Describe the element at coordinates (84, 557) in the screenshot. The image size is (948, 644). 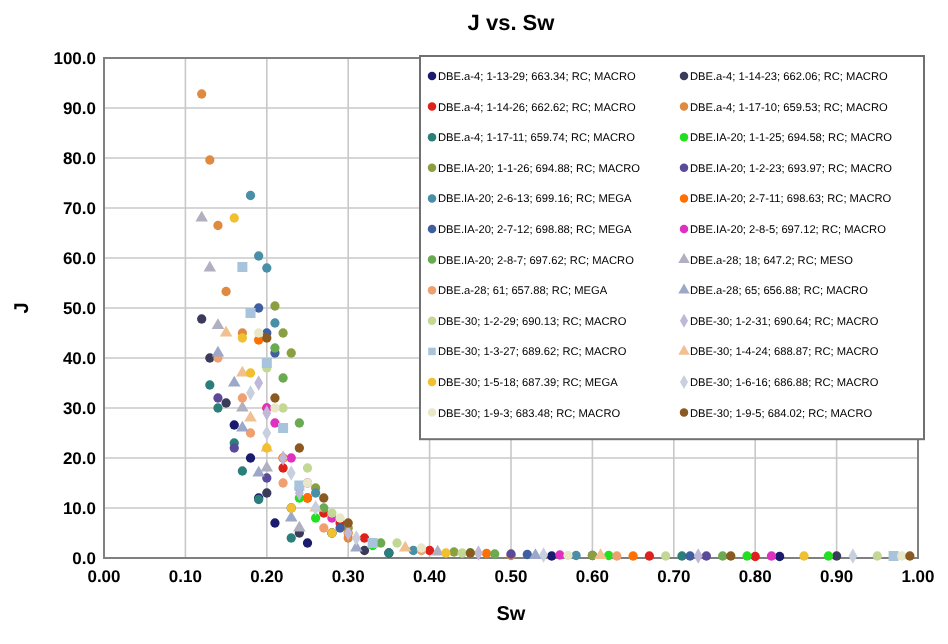
I see `y-tick-label: 0.0` at that location.